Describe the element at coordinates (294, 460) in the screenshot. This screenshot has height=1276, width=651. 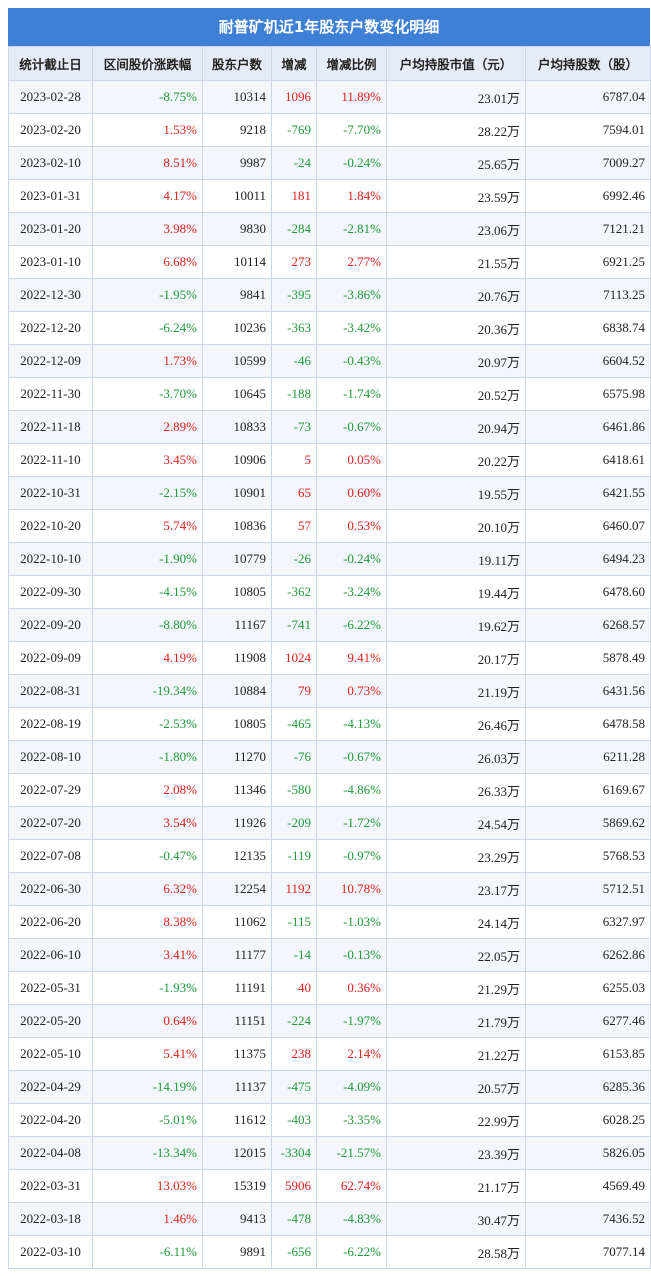
I see `table-cell: 5` at that location.